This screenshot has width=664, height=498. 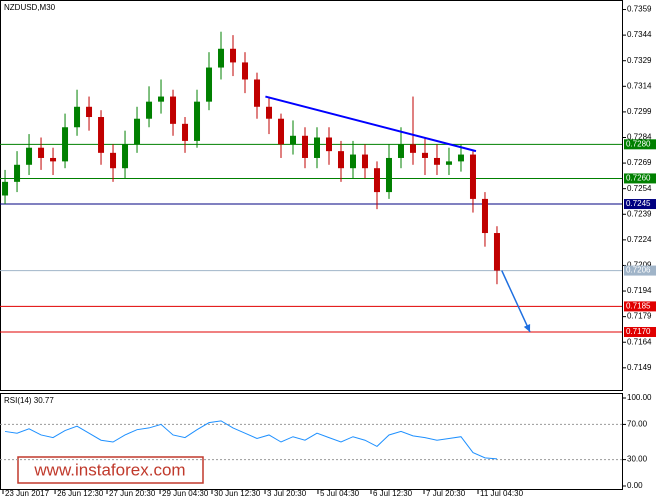 What do you see at coordinates (393, 493) in the screenshot?
I see `x-tick-label: 6 Jul 12:30` at bounding box center [393, 493].